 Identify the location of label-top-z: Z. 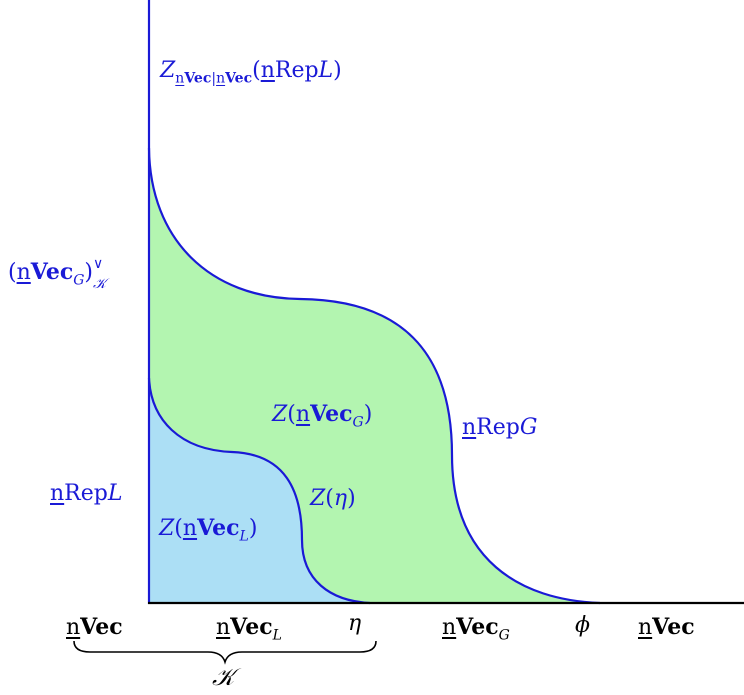
(168, 70).